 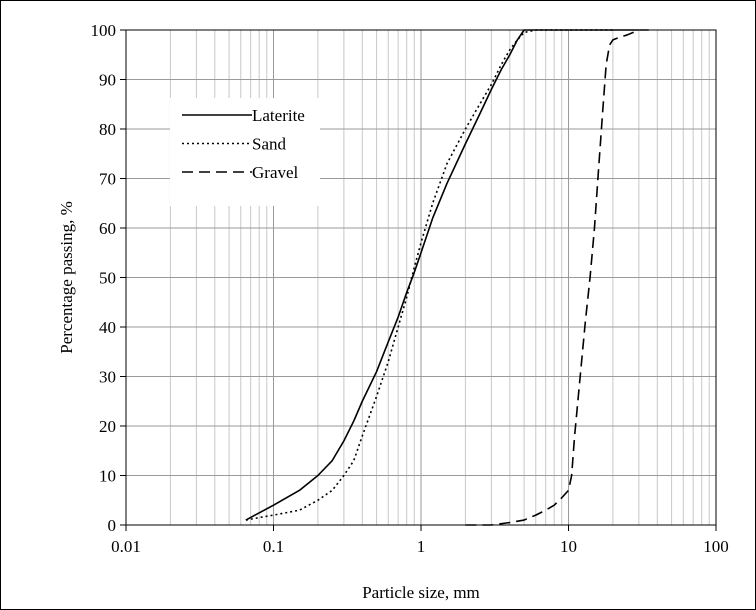 What do you see at coordinates (112, 525) in the screenshot?
I see `y-tick-label: 0` at bounding box center [112, 525].